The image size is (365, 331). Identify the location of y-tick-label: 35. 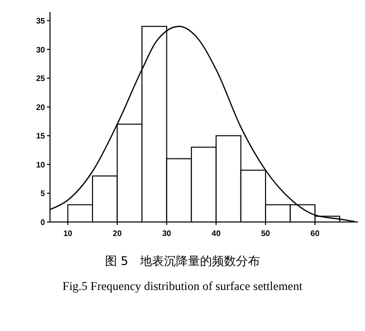
(41, 21).